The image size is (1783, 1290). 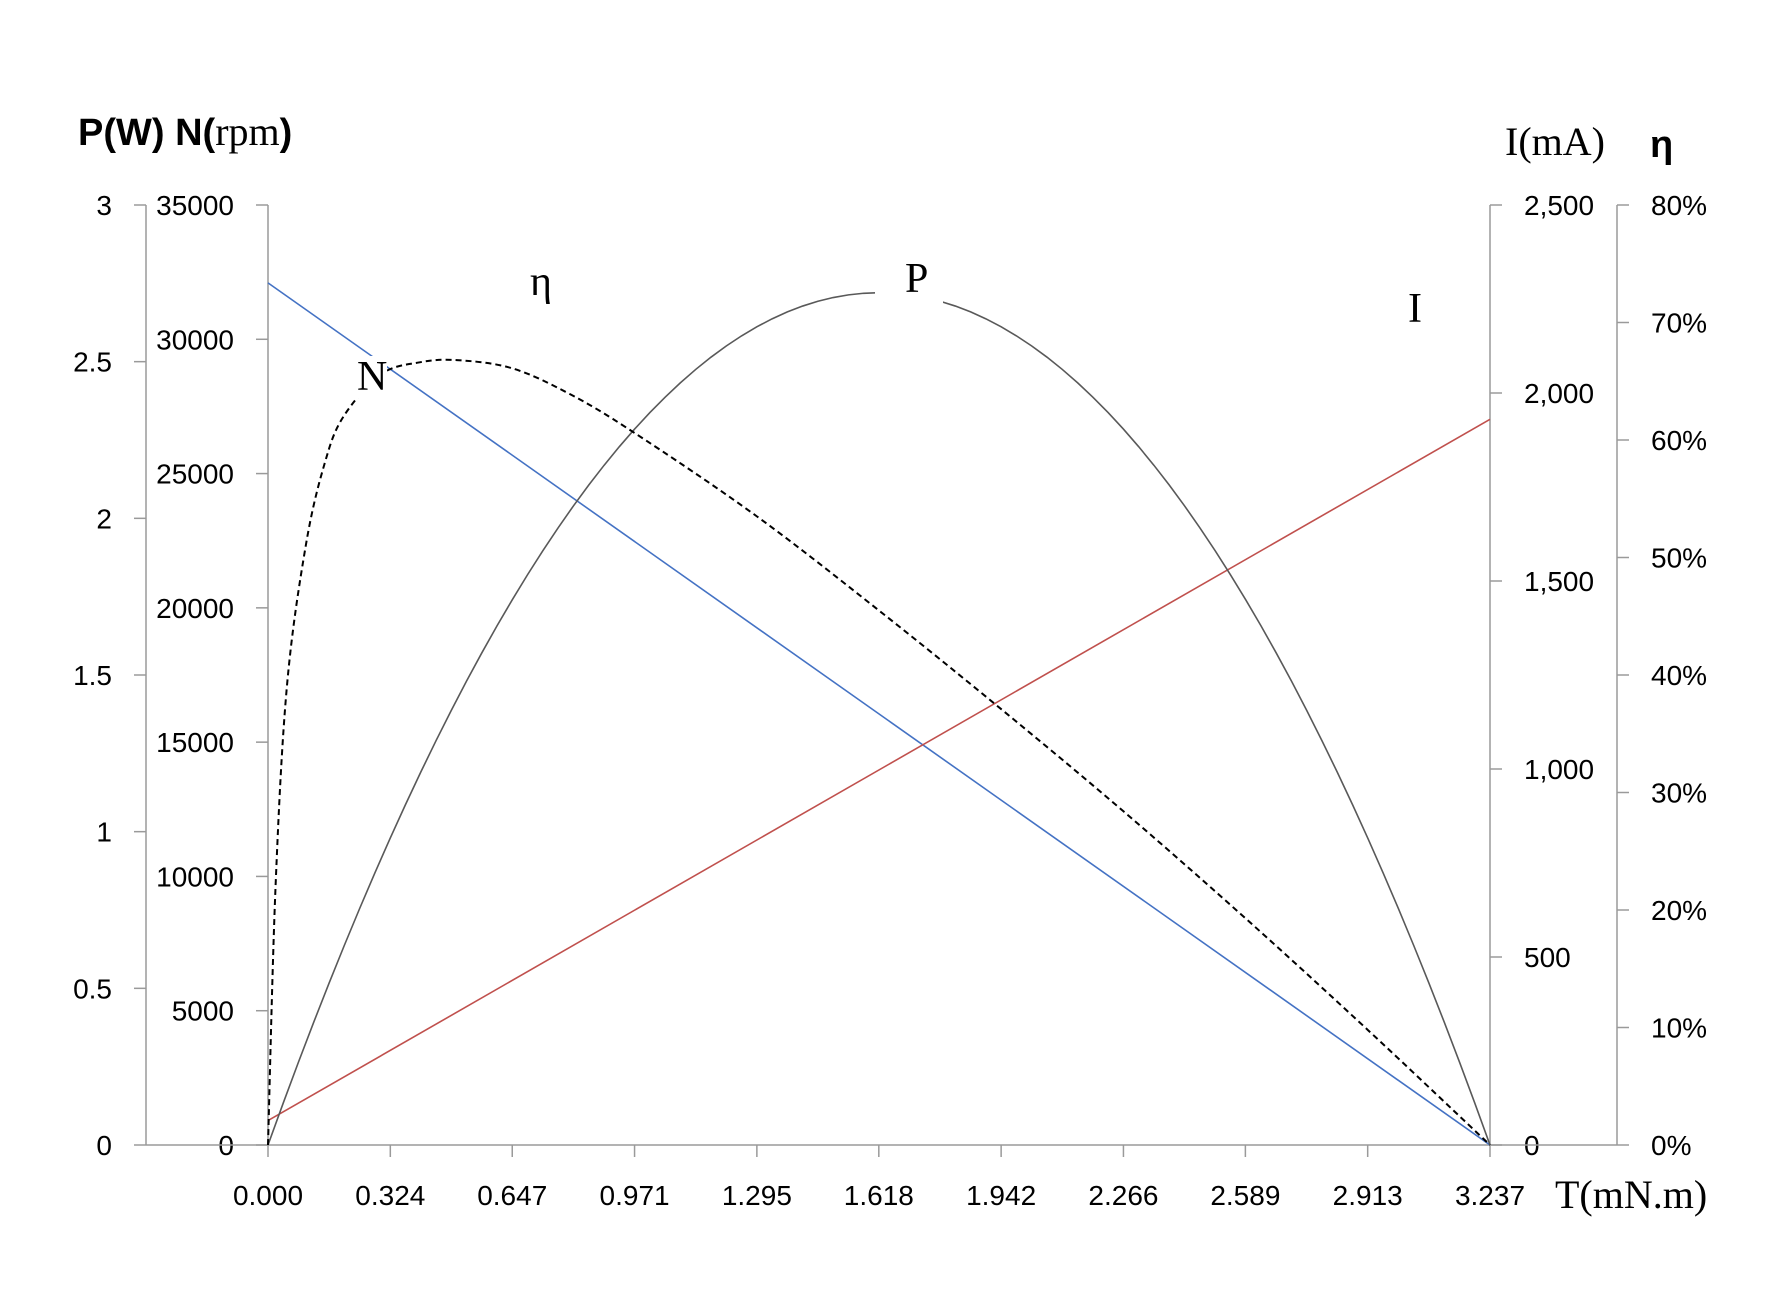 What do you see at coordinates (92, 675) in the screenshot?
I see `power-tick-label: 1.5` at bounding box center [92, 675].